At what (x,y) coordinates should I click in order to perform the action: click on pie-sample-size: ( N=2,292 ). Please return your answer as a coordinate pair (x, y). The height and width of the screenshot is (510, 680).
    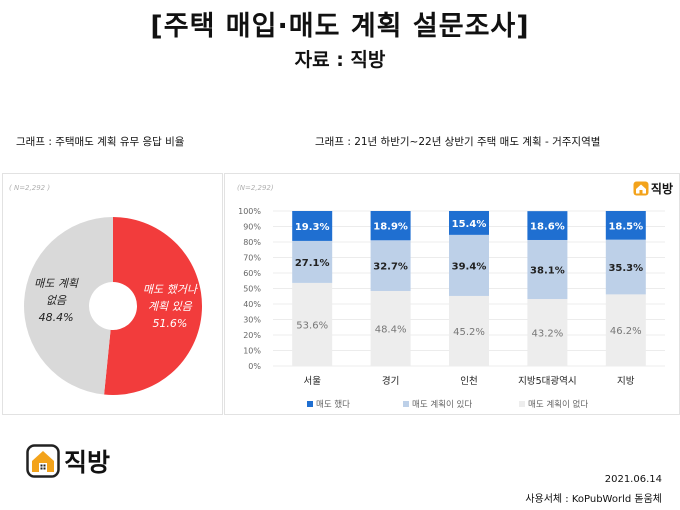
    Looking at the image, I should click on (30, 188).